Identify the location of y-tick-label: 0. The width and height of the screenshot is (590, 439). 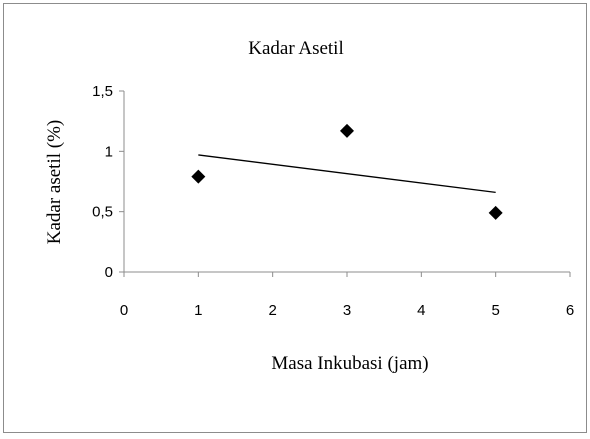
(109, 272).